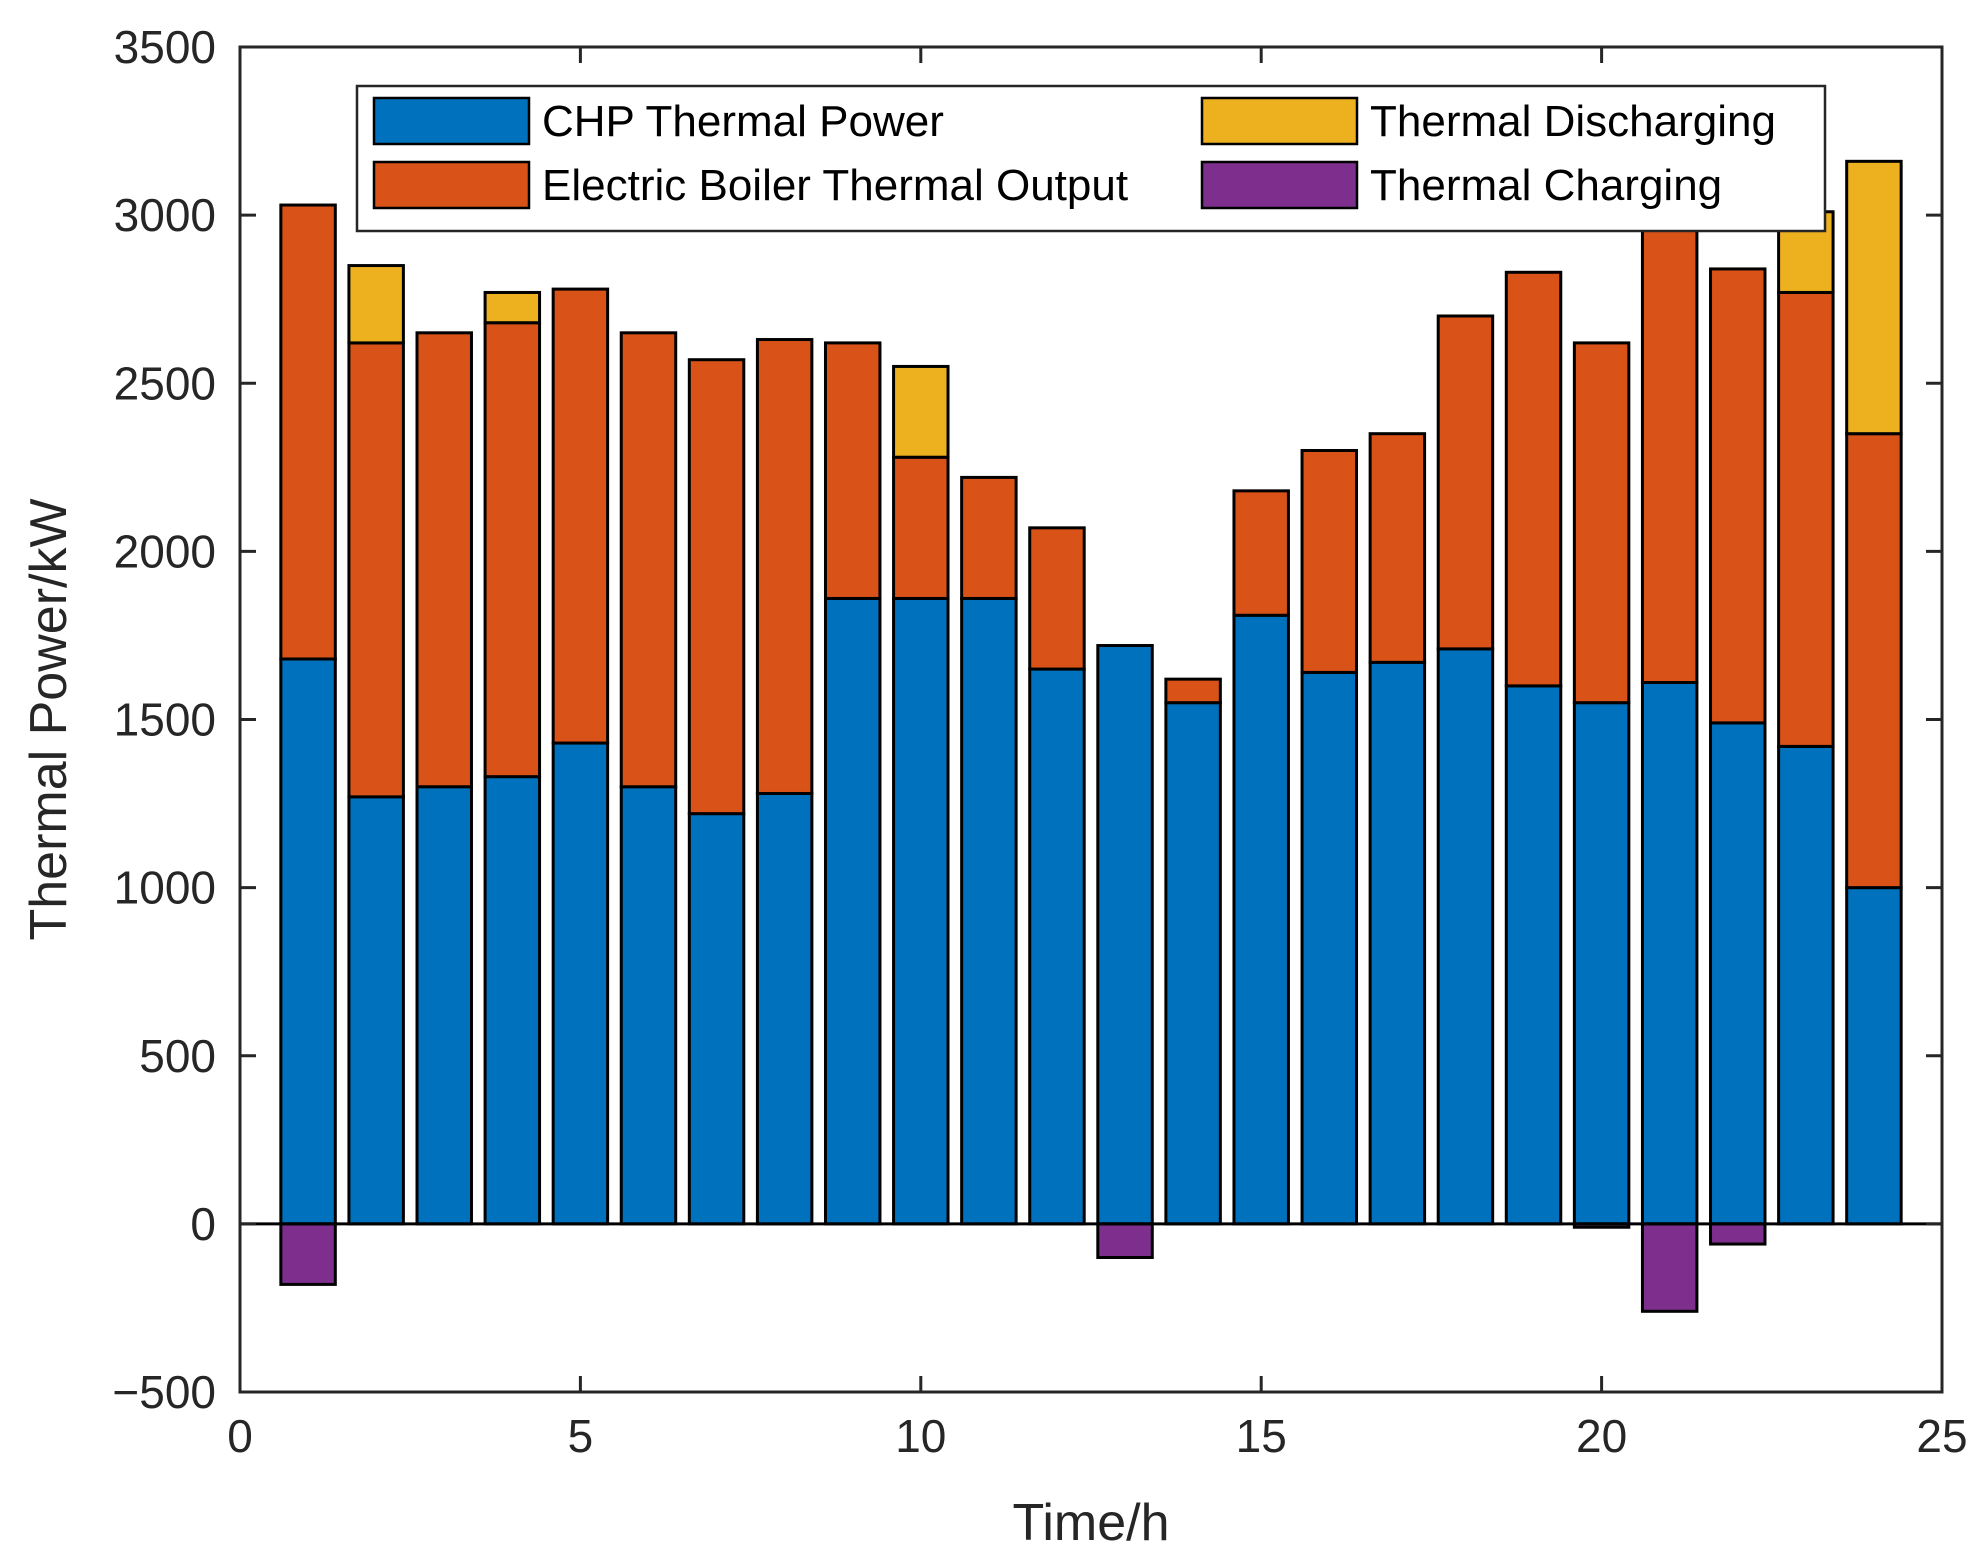 This screenshot has height=1559, width=1974. I want to click on legend-box, so click(1091, 158).